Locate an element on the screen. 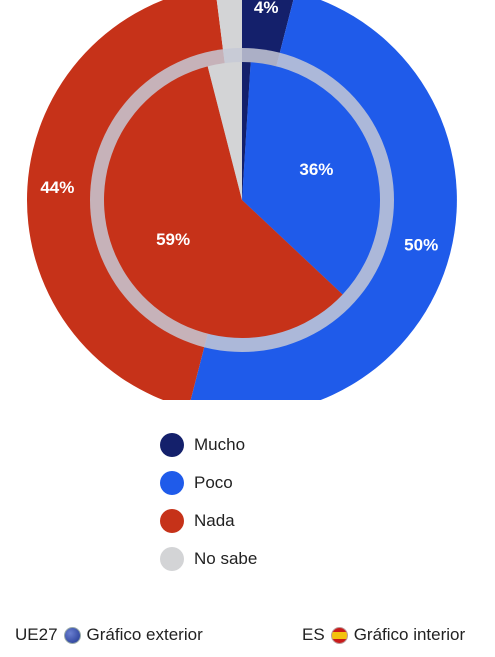  legend-swatch-no-sabe is located at coordinates (172, 559).